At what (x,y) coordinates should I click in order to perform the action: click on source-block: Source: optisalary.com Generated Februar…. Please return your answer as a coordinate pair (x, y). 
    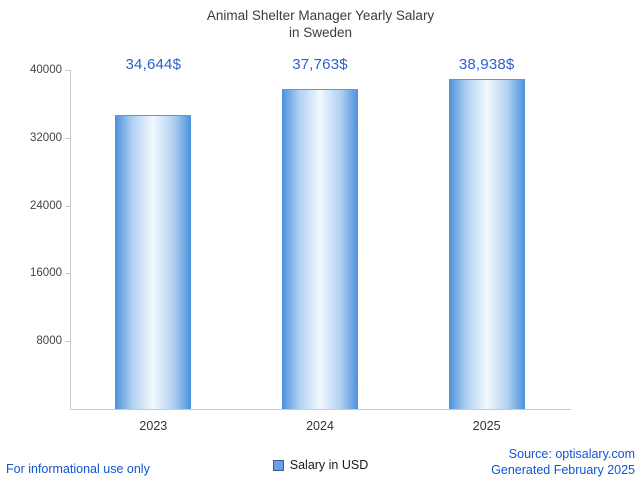
    Looking at the image, I should click on (563, 462).